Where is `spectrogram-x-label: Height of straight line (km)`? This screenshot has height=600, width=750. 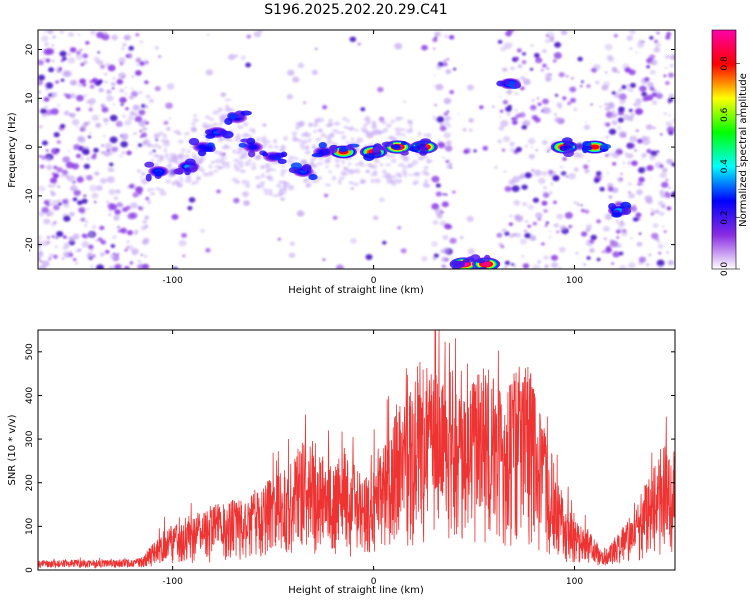 spectrogram-x-label: Height of straight line (km) is located at coordinates (356, 290).